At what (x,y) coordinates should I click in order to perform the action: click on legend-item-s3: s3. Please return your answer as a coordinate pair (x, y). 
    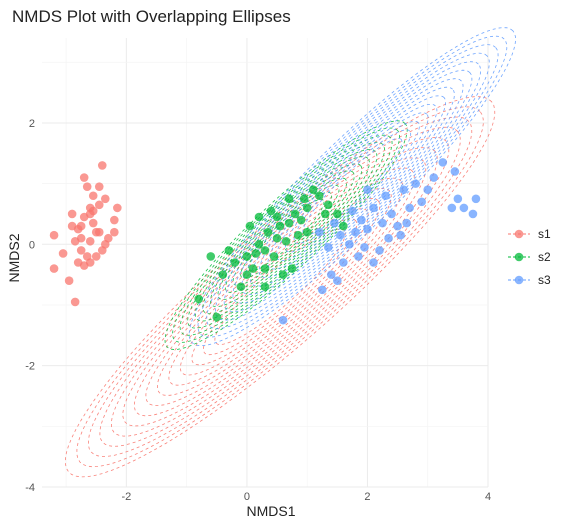
    Looking at the image, I should click on (529, 280).